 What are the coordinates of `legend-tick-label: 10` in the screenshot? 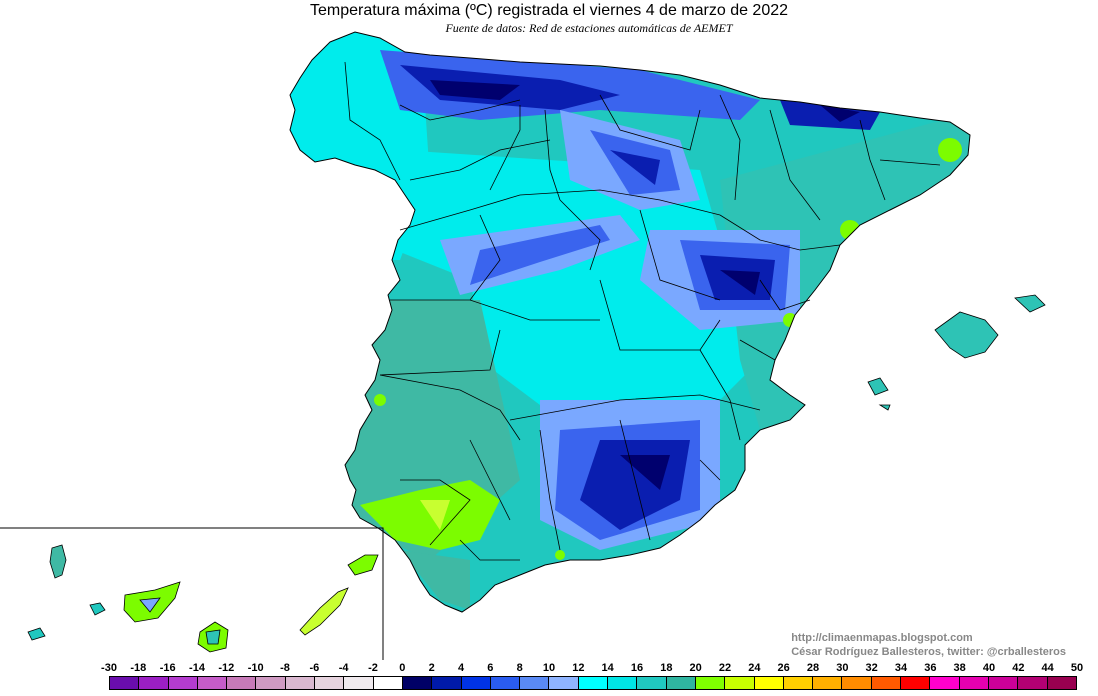 It's located at (549, 668).